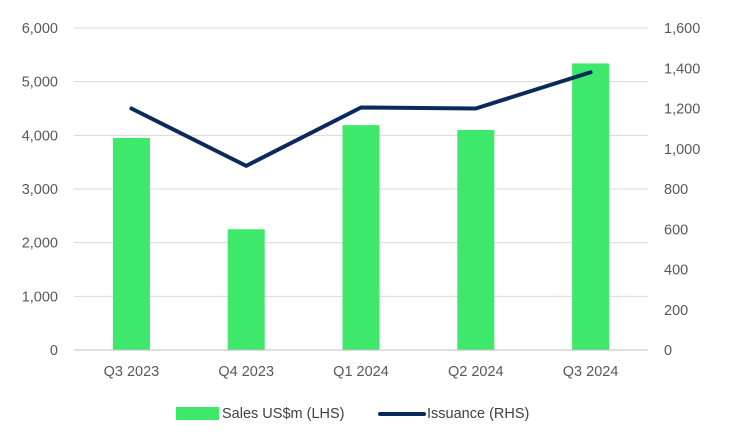 The height and width of the screenshot is (441, 731). Describe the element at coordinates (478, 414) in the screenshot. I see `legend-label-issuance: Issuance (RHS)` at that location.